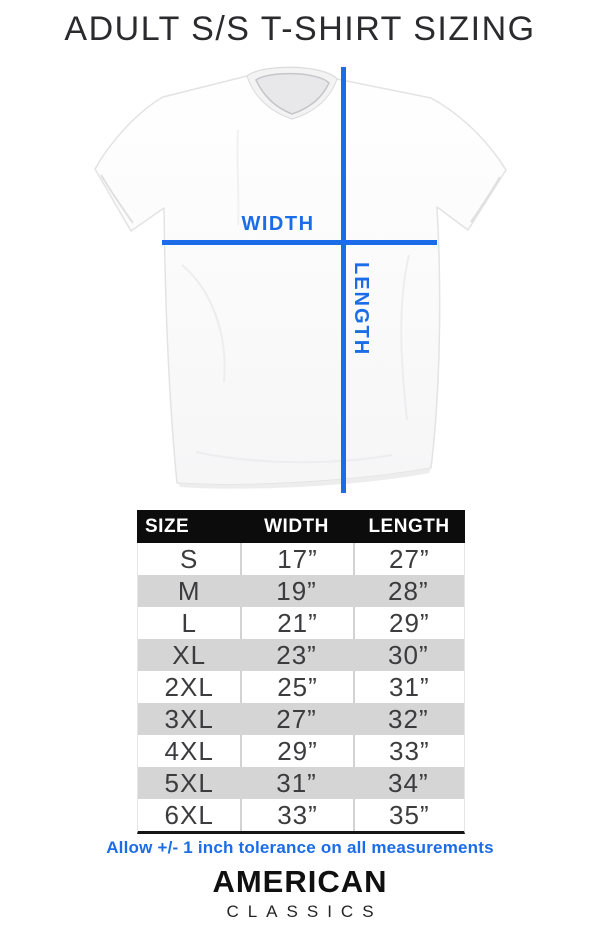 This screenshot has width=600, height=943. I want to click on table-header-row: SIZE WIDTH LENGTH, so click(301, 526).